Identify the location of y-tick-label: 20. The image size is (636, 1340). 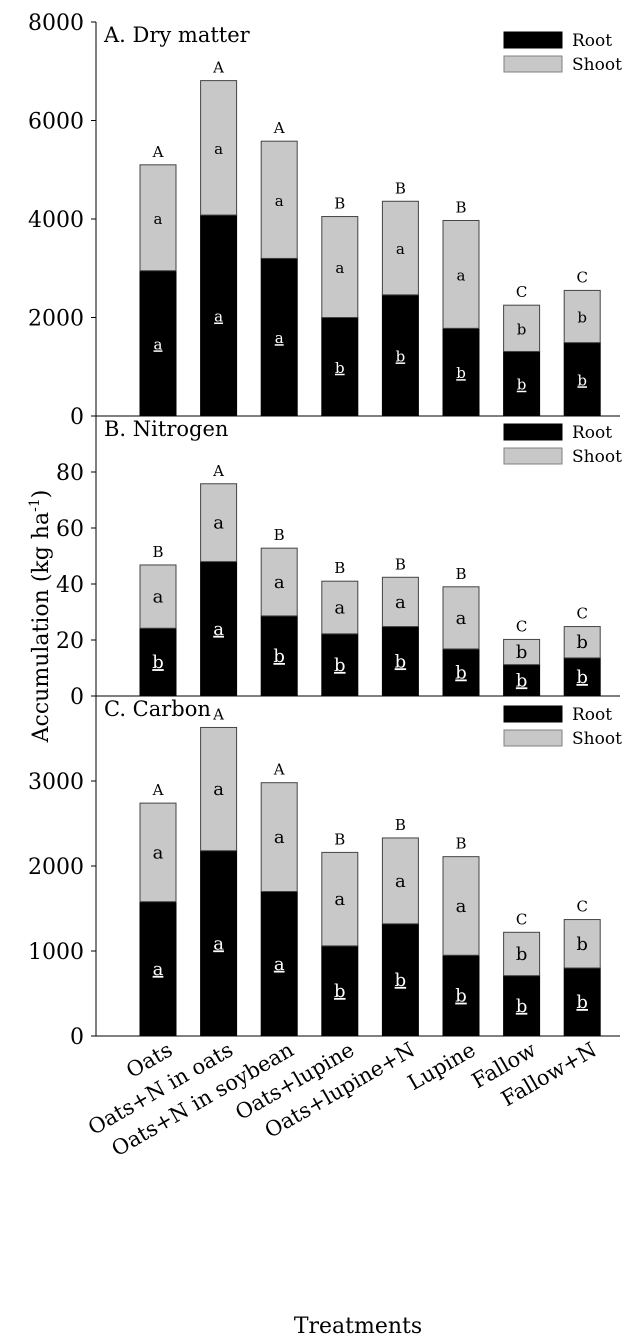
(70, 641).